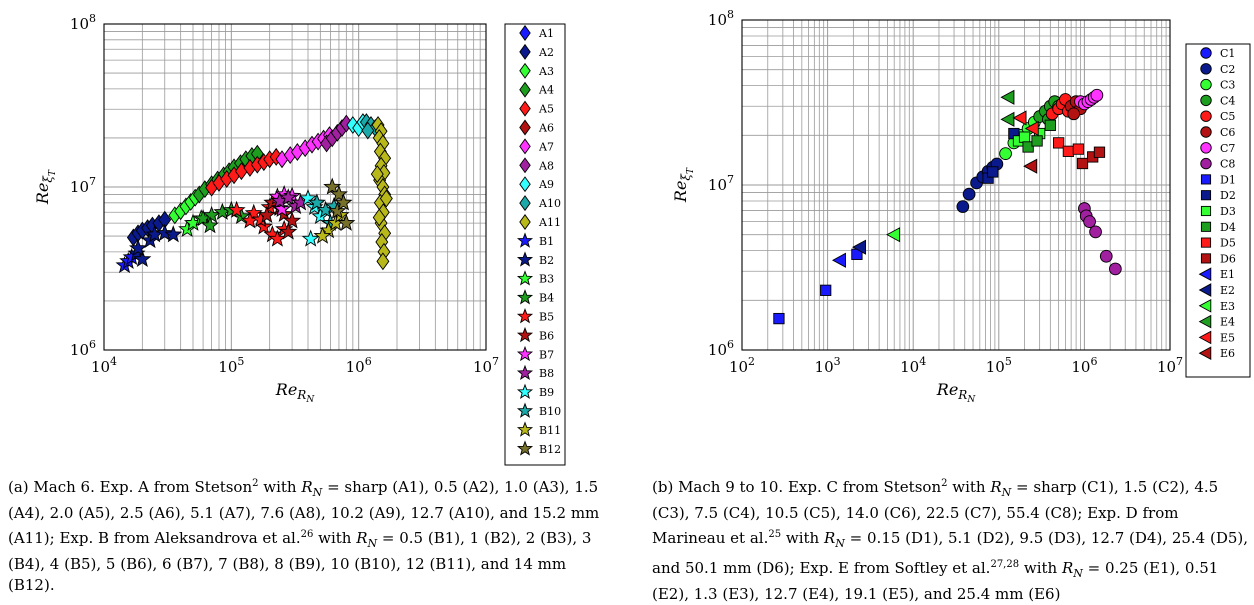 The width and height of the screenshot is (1254, 605). Describe the element at coordinates (1227, 322) in the screenshot. I see `legend-label: E4` at that location.